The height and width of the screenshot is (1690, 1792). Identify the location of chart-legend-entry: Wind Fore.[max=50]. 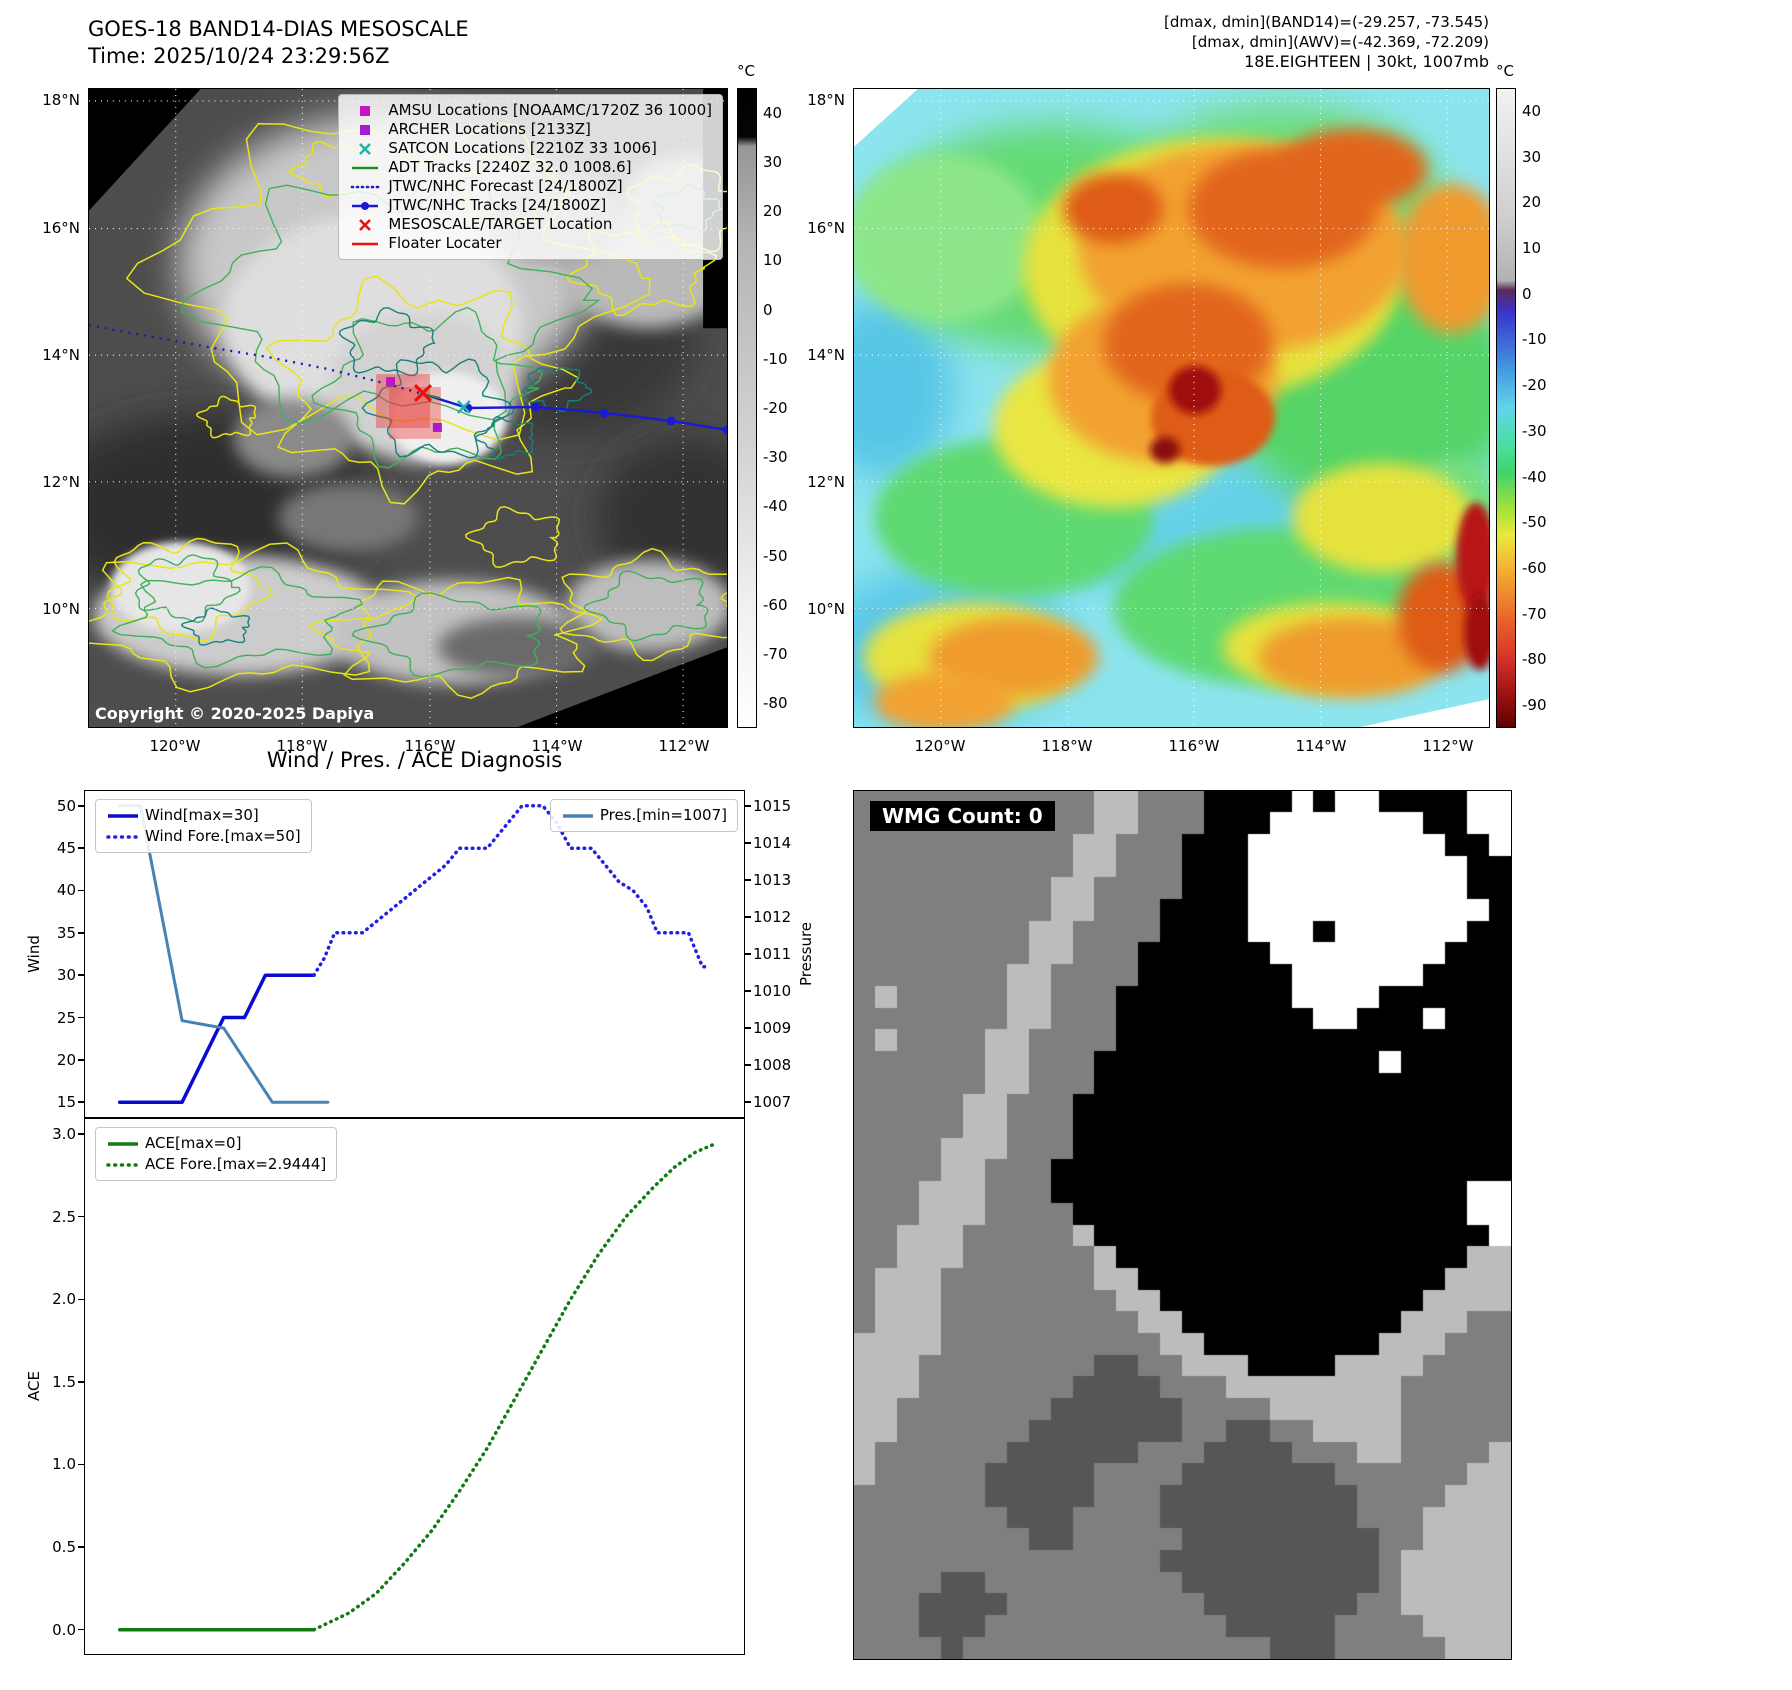
(203, 836).